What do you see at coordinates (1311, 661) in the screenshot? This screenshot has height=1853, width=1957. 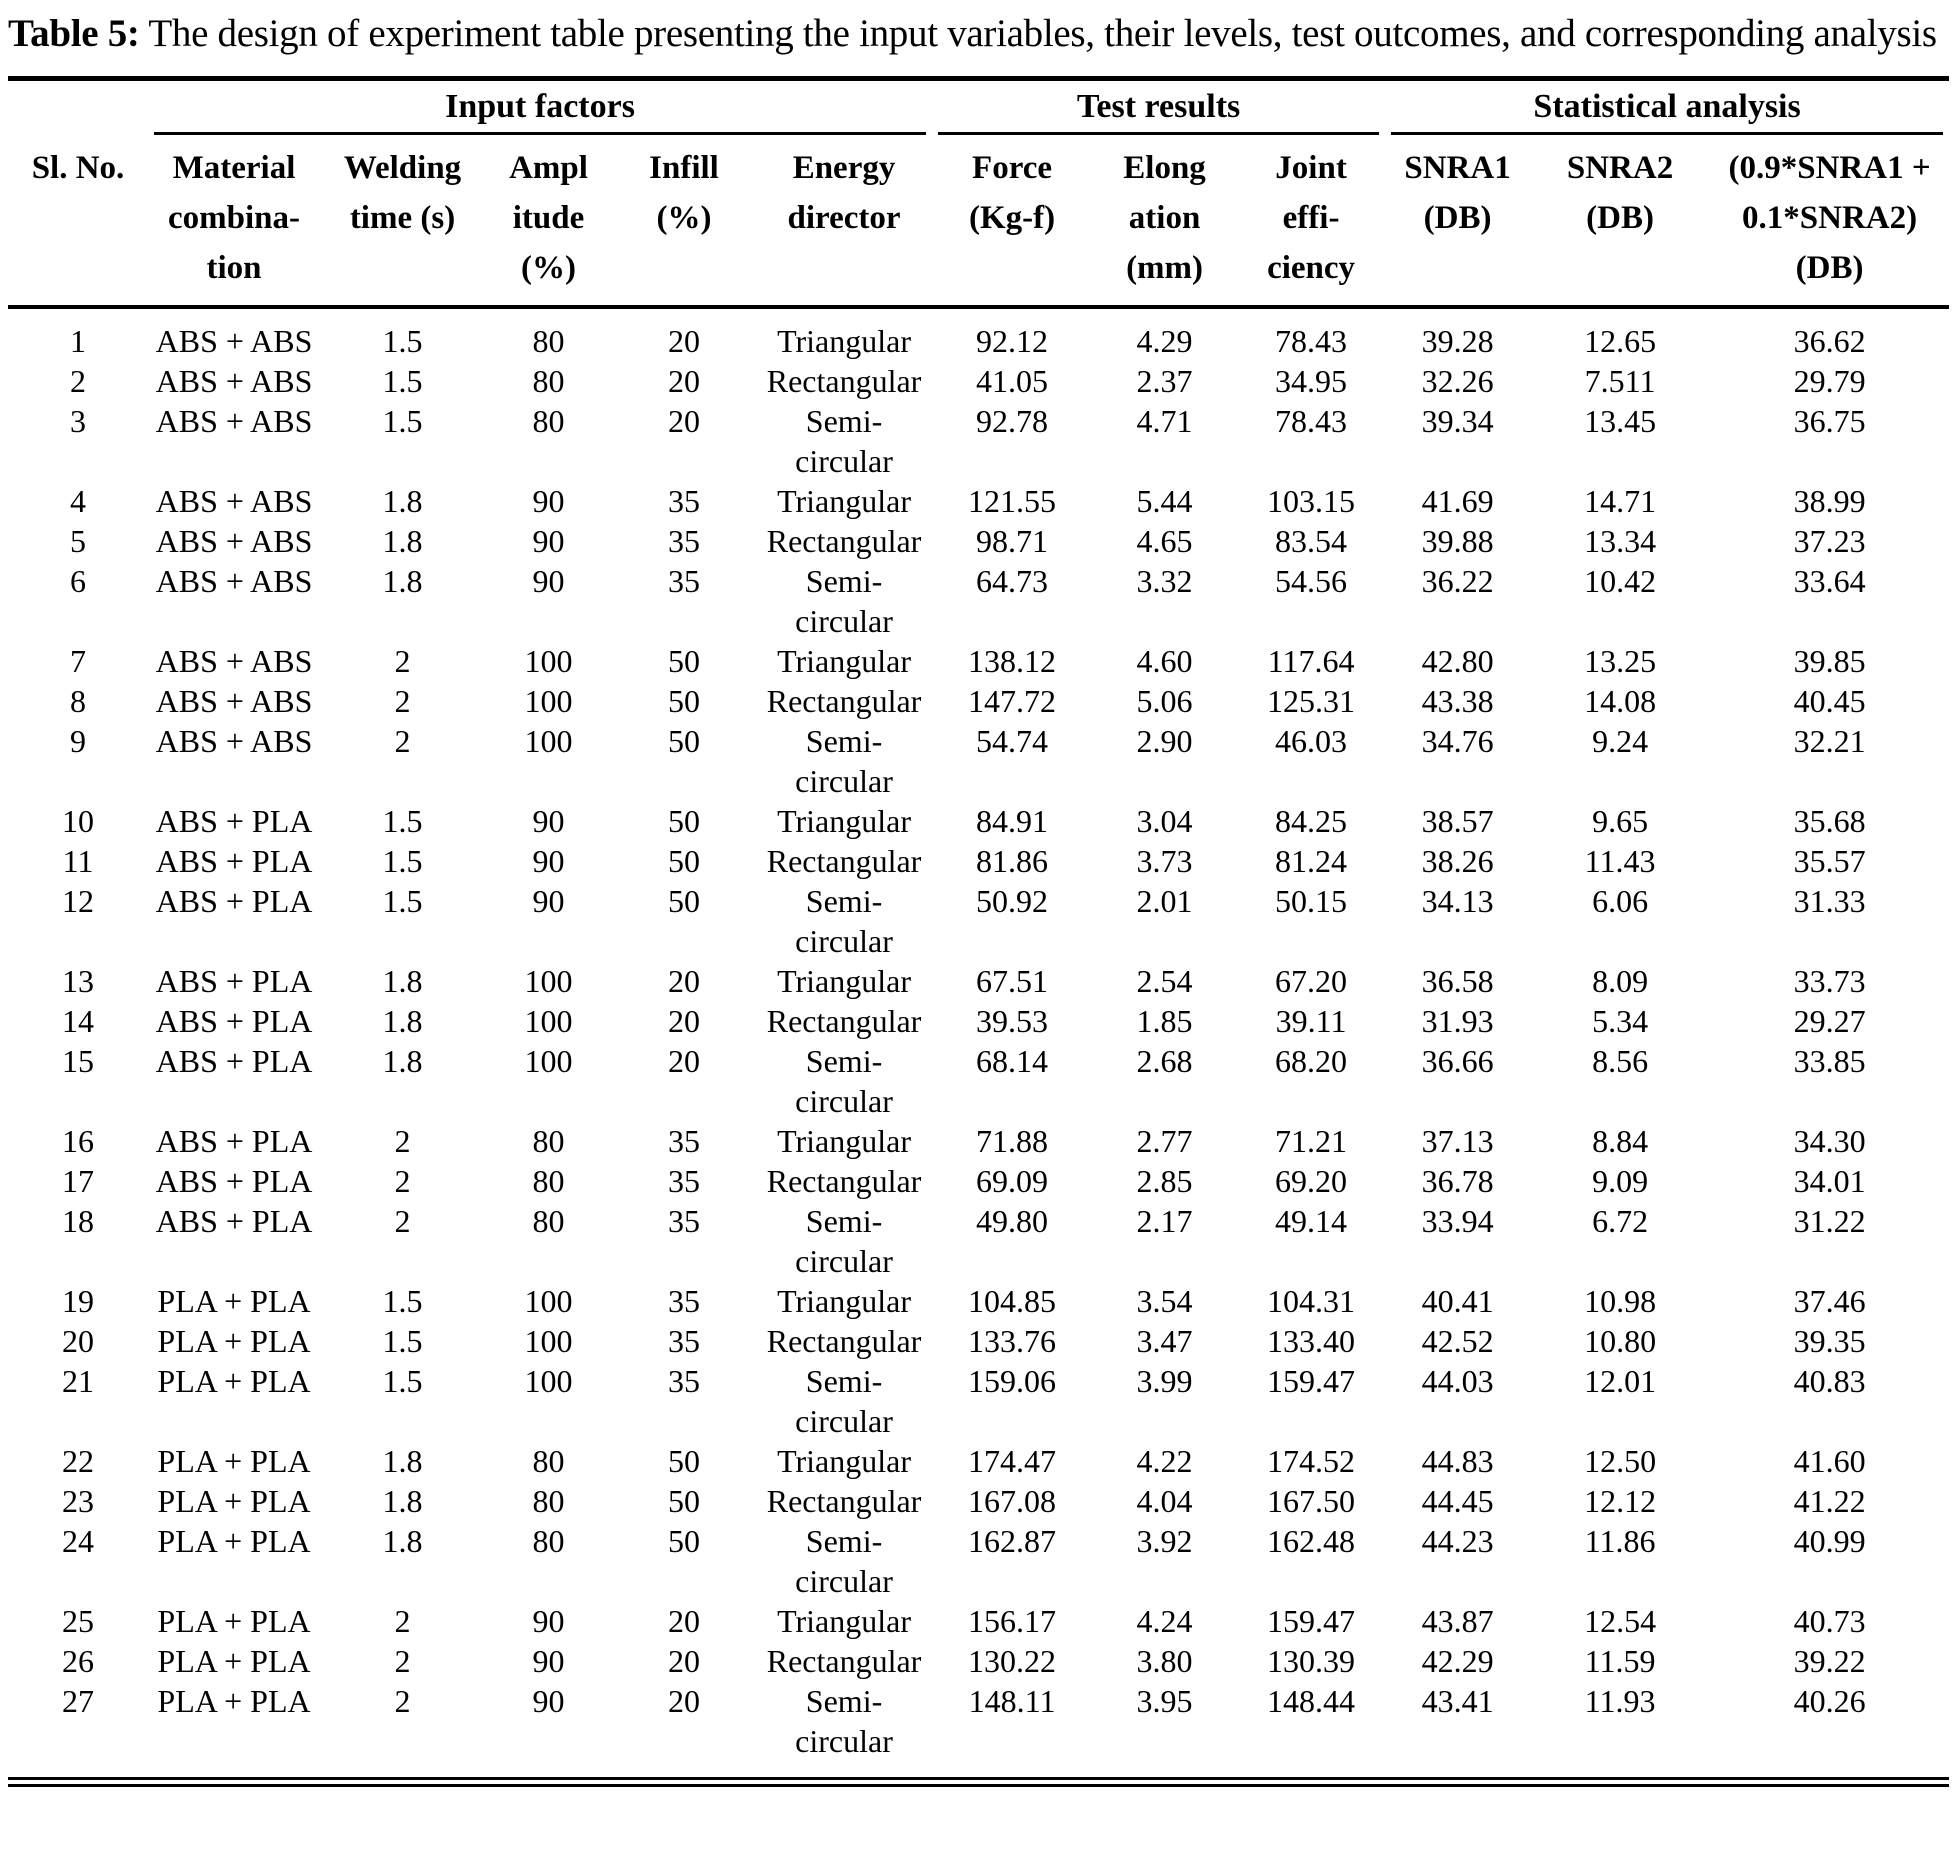 I see `cell-joint-efficiency: 117.64` at bounding box center [1311, 661].